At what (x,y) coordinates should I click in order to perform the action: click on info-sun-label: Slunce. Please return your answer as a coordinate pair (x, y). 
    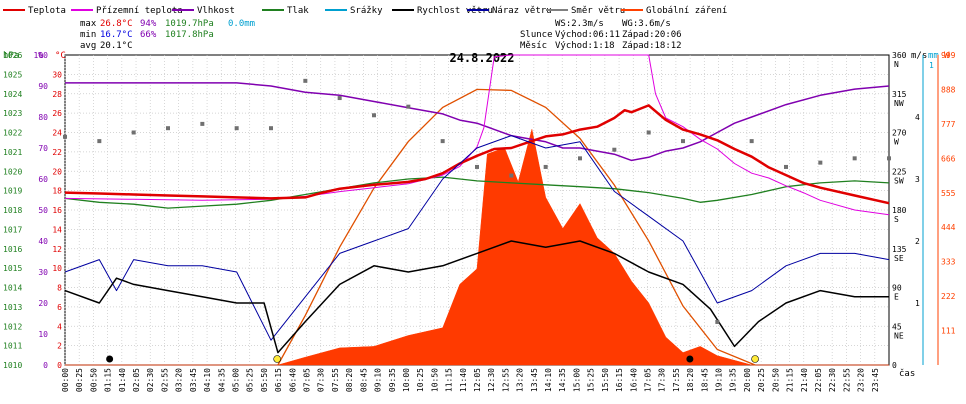
    Looking at the image, I should click on (536, 35).